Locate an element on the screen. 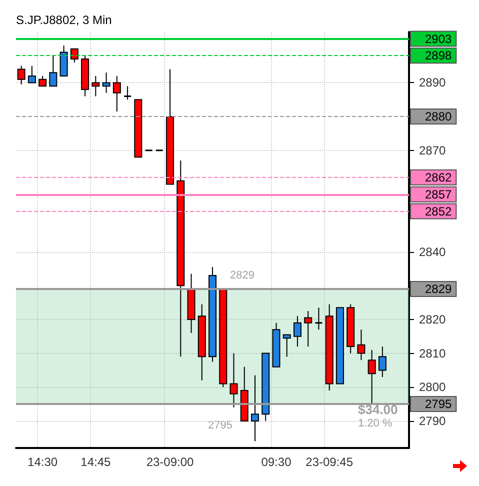 The width and height of the screenshot is (479, 486). ref-line-label: 2829 is located at coordinates (438, 289).